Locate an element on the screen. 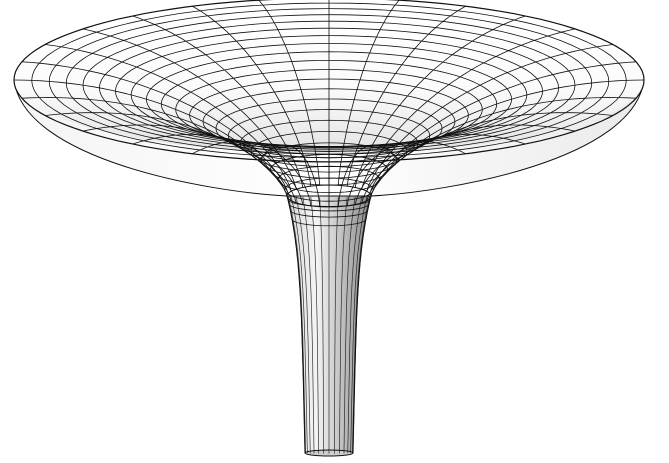  stem-body is located at coordinates (329, 326).